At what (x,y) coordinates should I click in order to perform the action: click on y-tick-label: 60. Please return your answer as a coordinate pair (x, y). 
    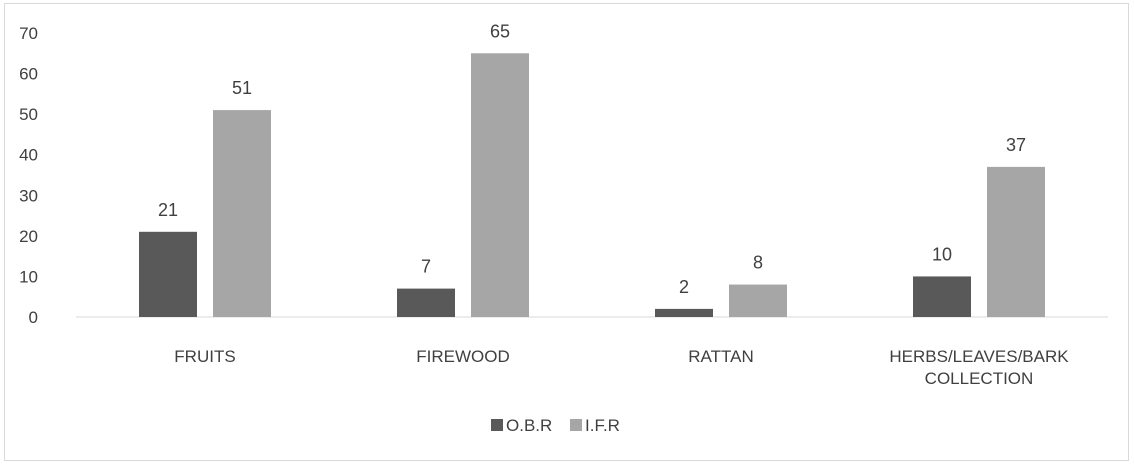
    Looking at the image, I should click on (28, 74).